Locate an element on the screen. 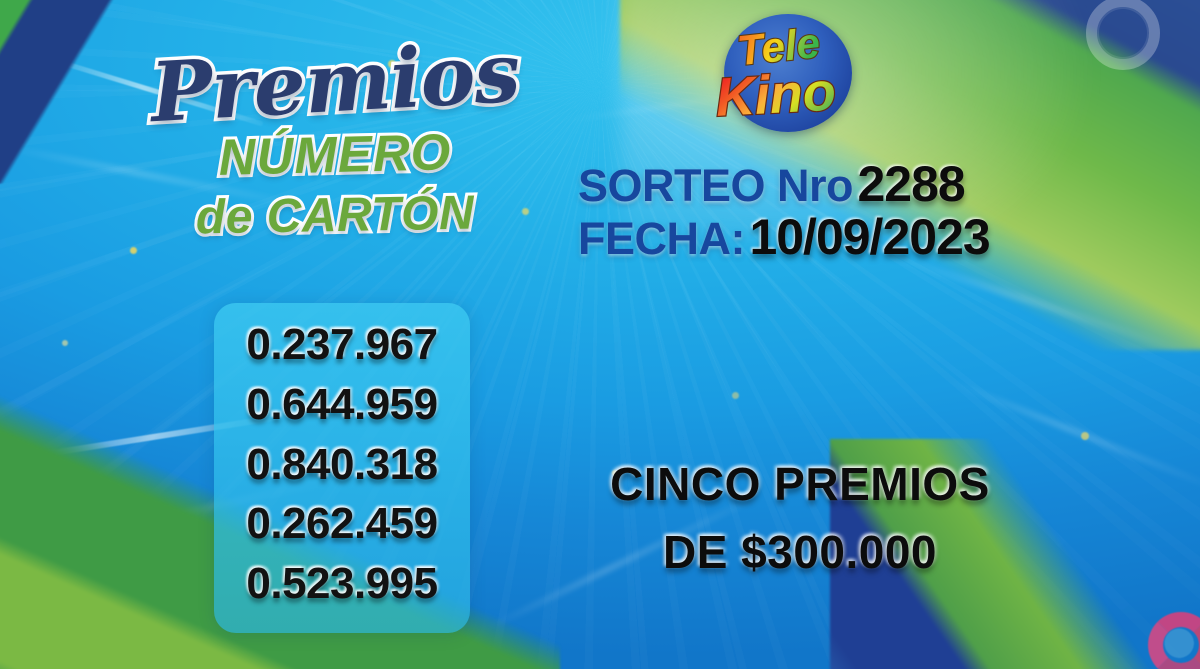 This screenshot has width=1200, height=669. prizes-title-block: Premios NÚMERO de CARTÓN is located at coordinates (335, 134).